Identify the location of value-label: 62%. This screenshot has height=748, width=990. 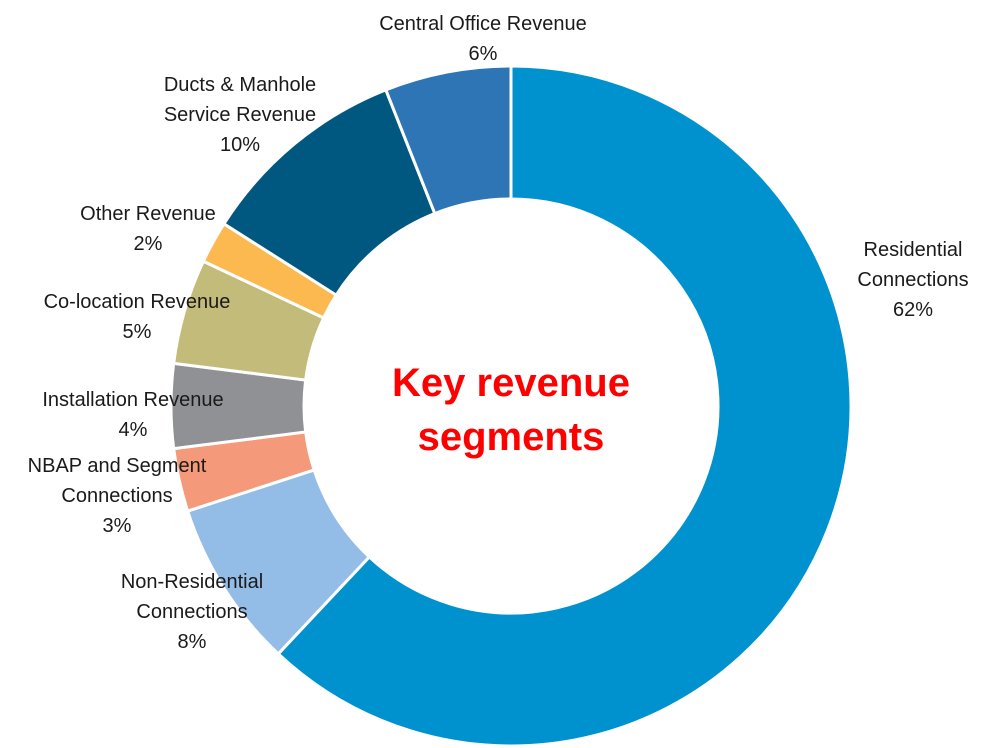
(913, 310).